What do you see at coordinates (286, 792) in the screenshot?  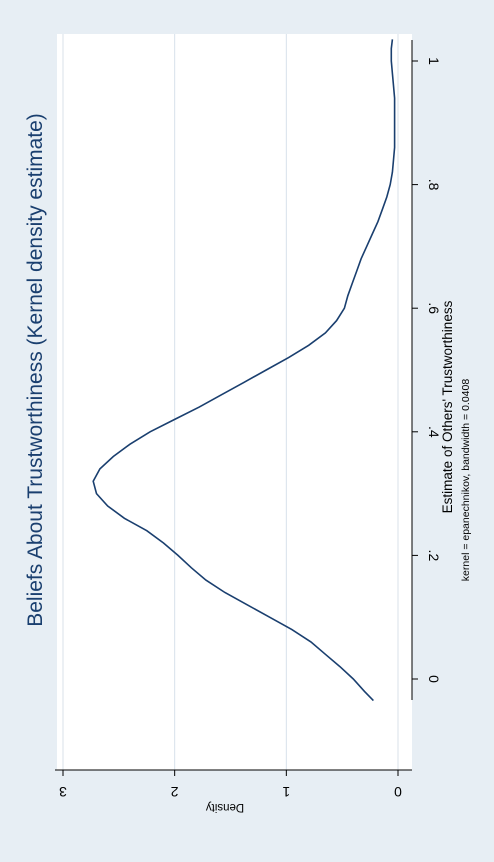 I see `y-tick-label: 1` at bounding box center [286, 792].